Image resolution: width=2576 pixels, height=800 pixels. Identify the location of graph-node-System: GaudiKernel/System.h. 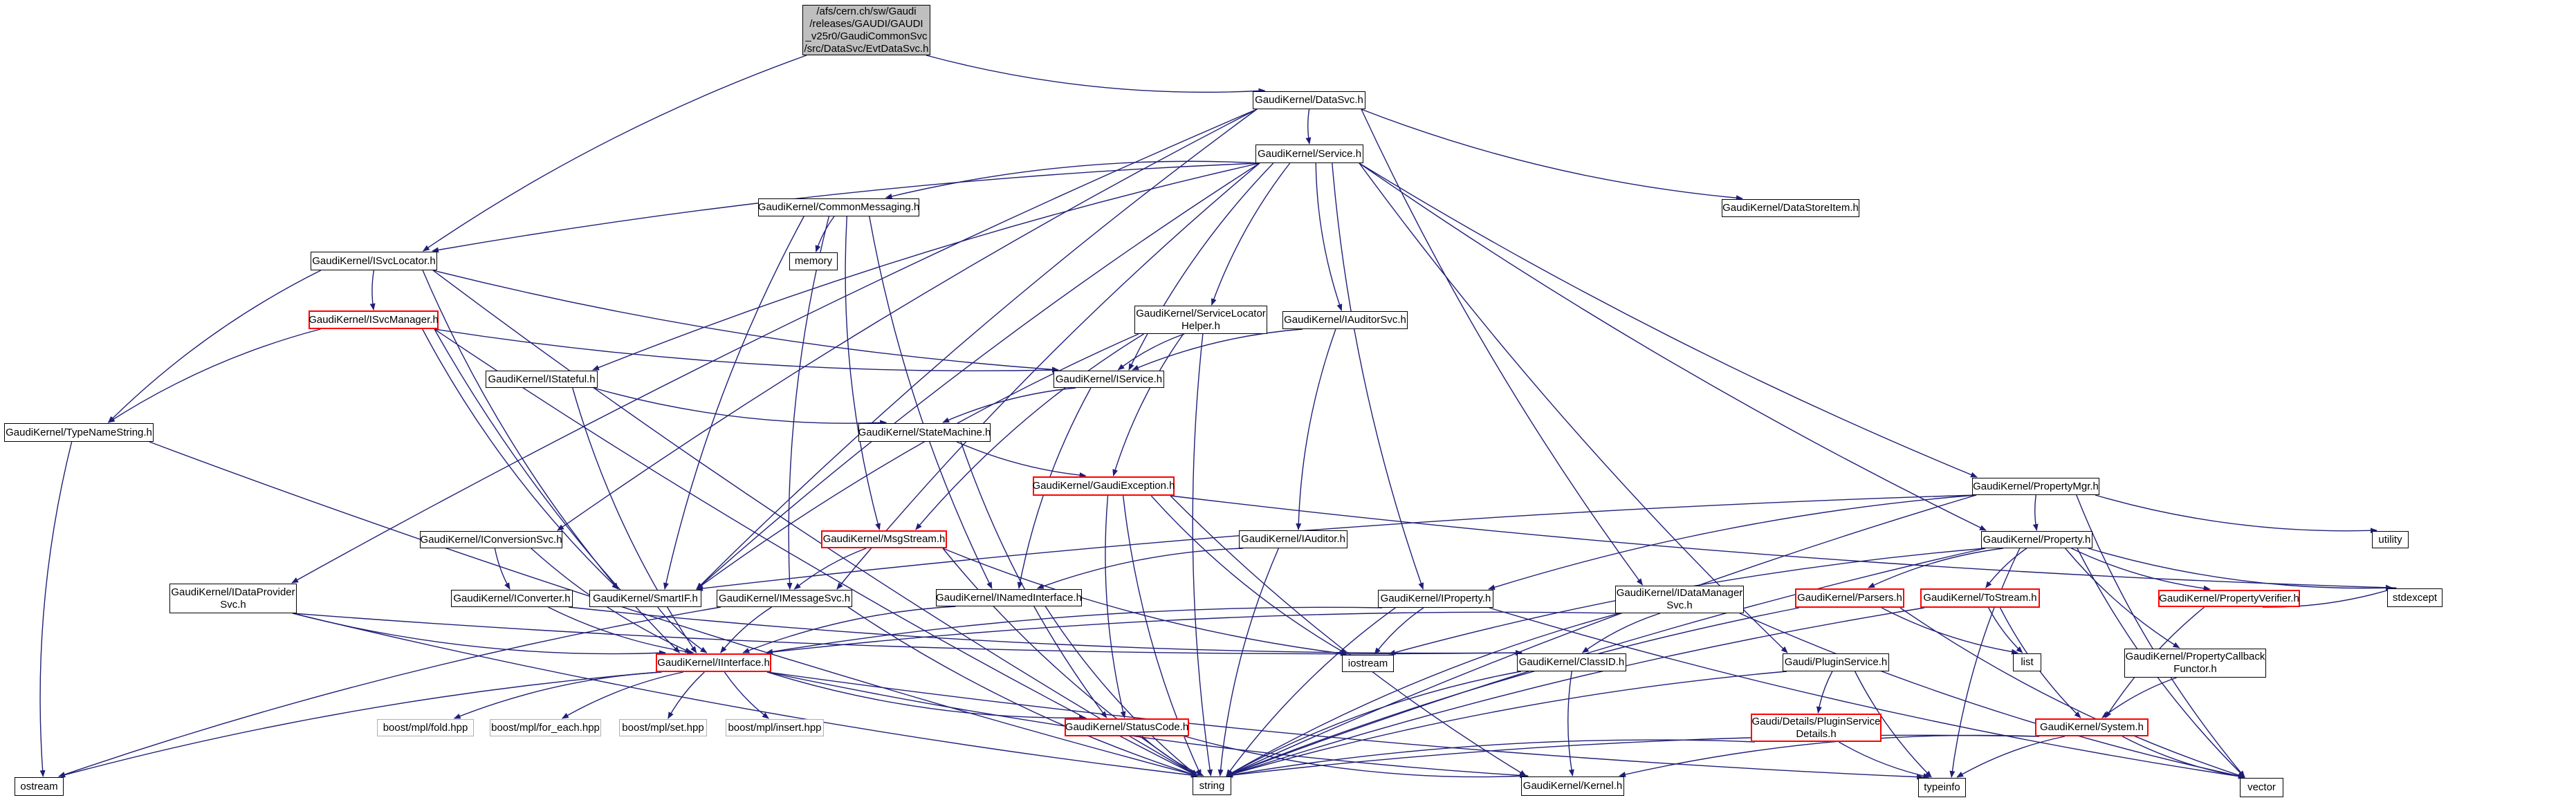
(2092, 727).